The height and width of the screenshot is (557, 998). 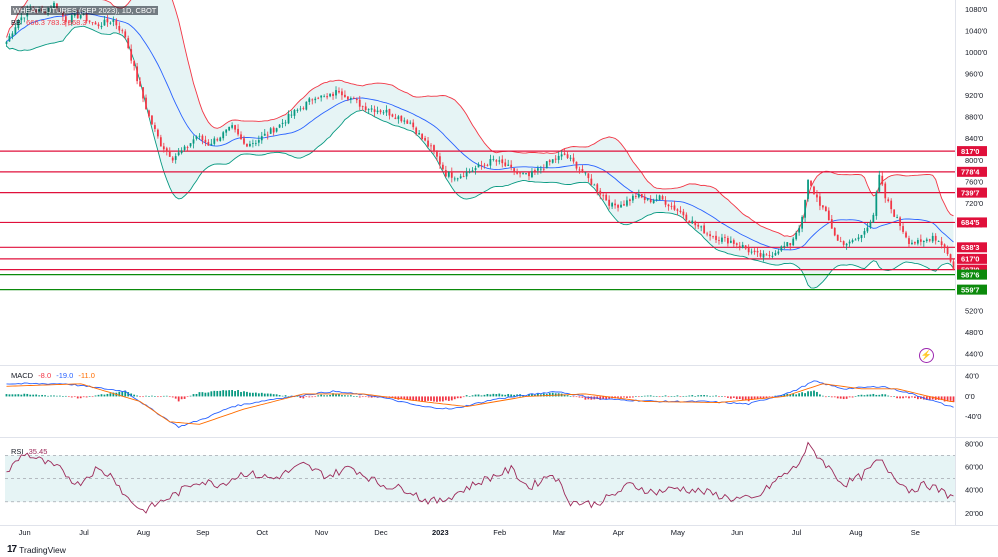 What do you see at coordinates (974, 311) in the screenshot?
I see `price-tick-label: 520'0` at bounding box center [974, 311].